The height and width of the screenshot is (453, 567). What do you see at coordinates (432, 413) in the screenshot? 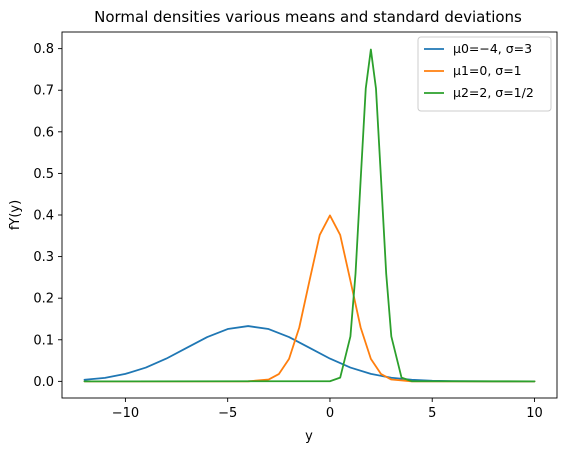
I see `x-tick-label: 5` at bounding box center [432, 413].